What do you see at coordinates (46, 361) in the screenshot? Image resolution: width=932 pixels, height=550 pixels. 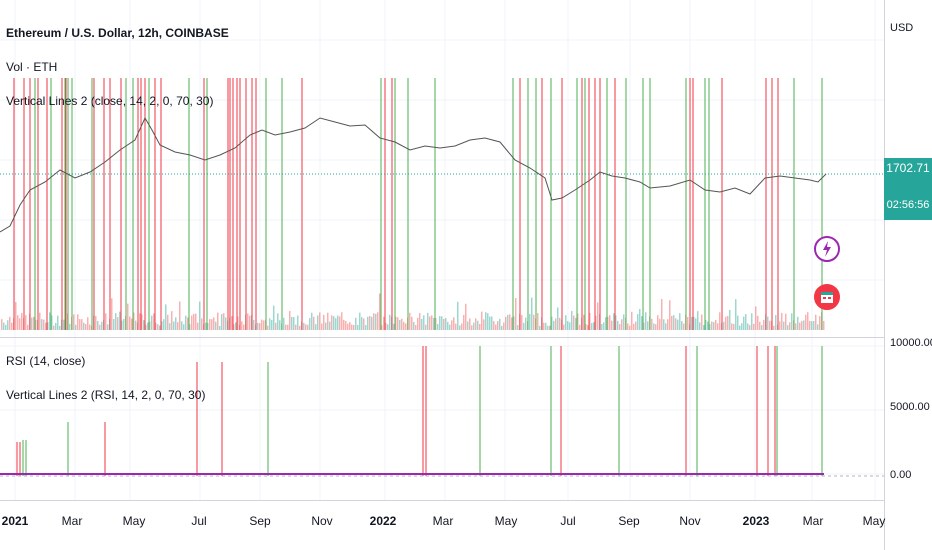 I see `rsi-legend: RSI (14, close)` at bounding box center [46, 361].